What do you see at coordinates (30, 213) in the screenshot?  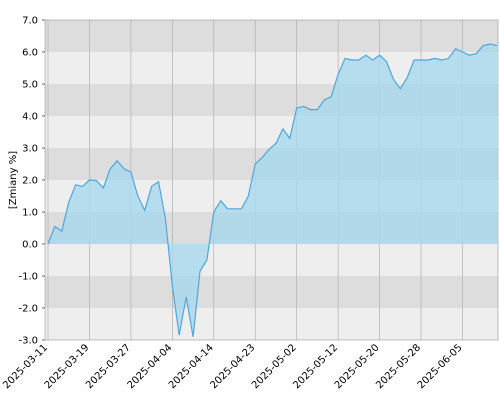 I see `y-tick-label: 1.0` at bounding box center [30, 213].